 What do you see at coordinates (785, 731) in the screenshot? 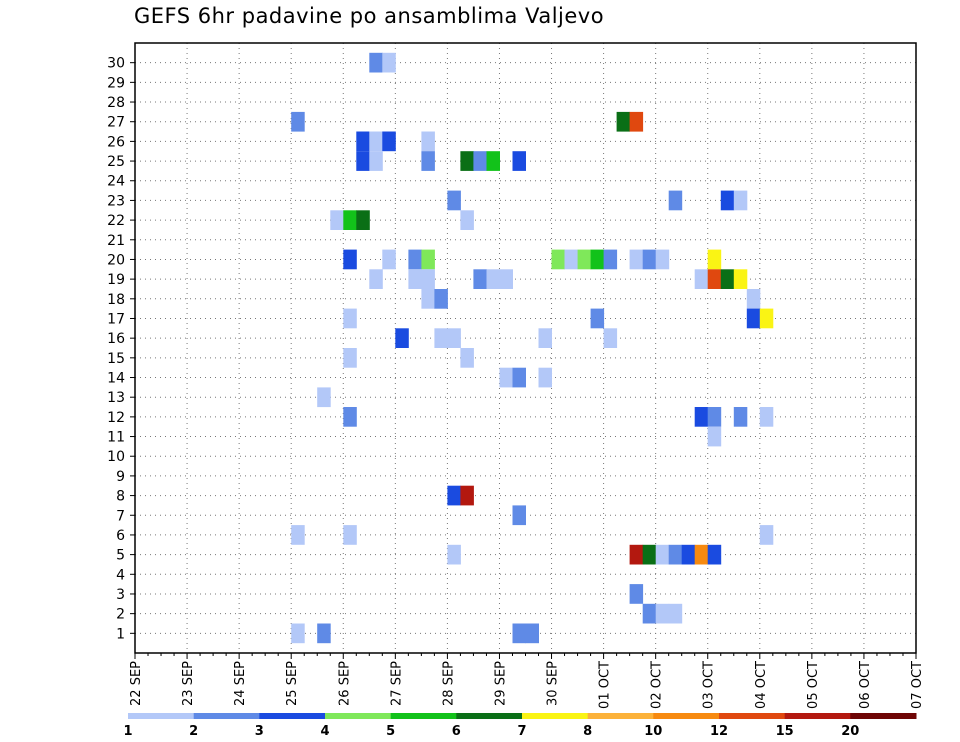
I see `colorbar-label: 15` at bounding box center [785, 731].